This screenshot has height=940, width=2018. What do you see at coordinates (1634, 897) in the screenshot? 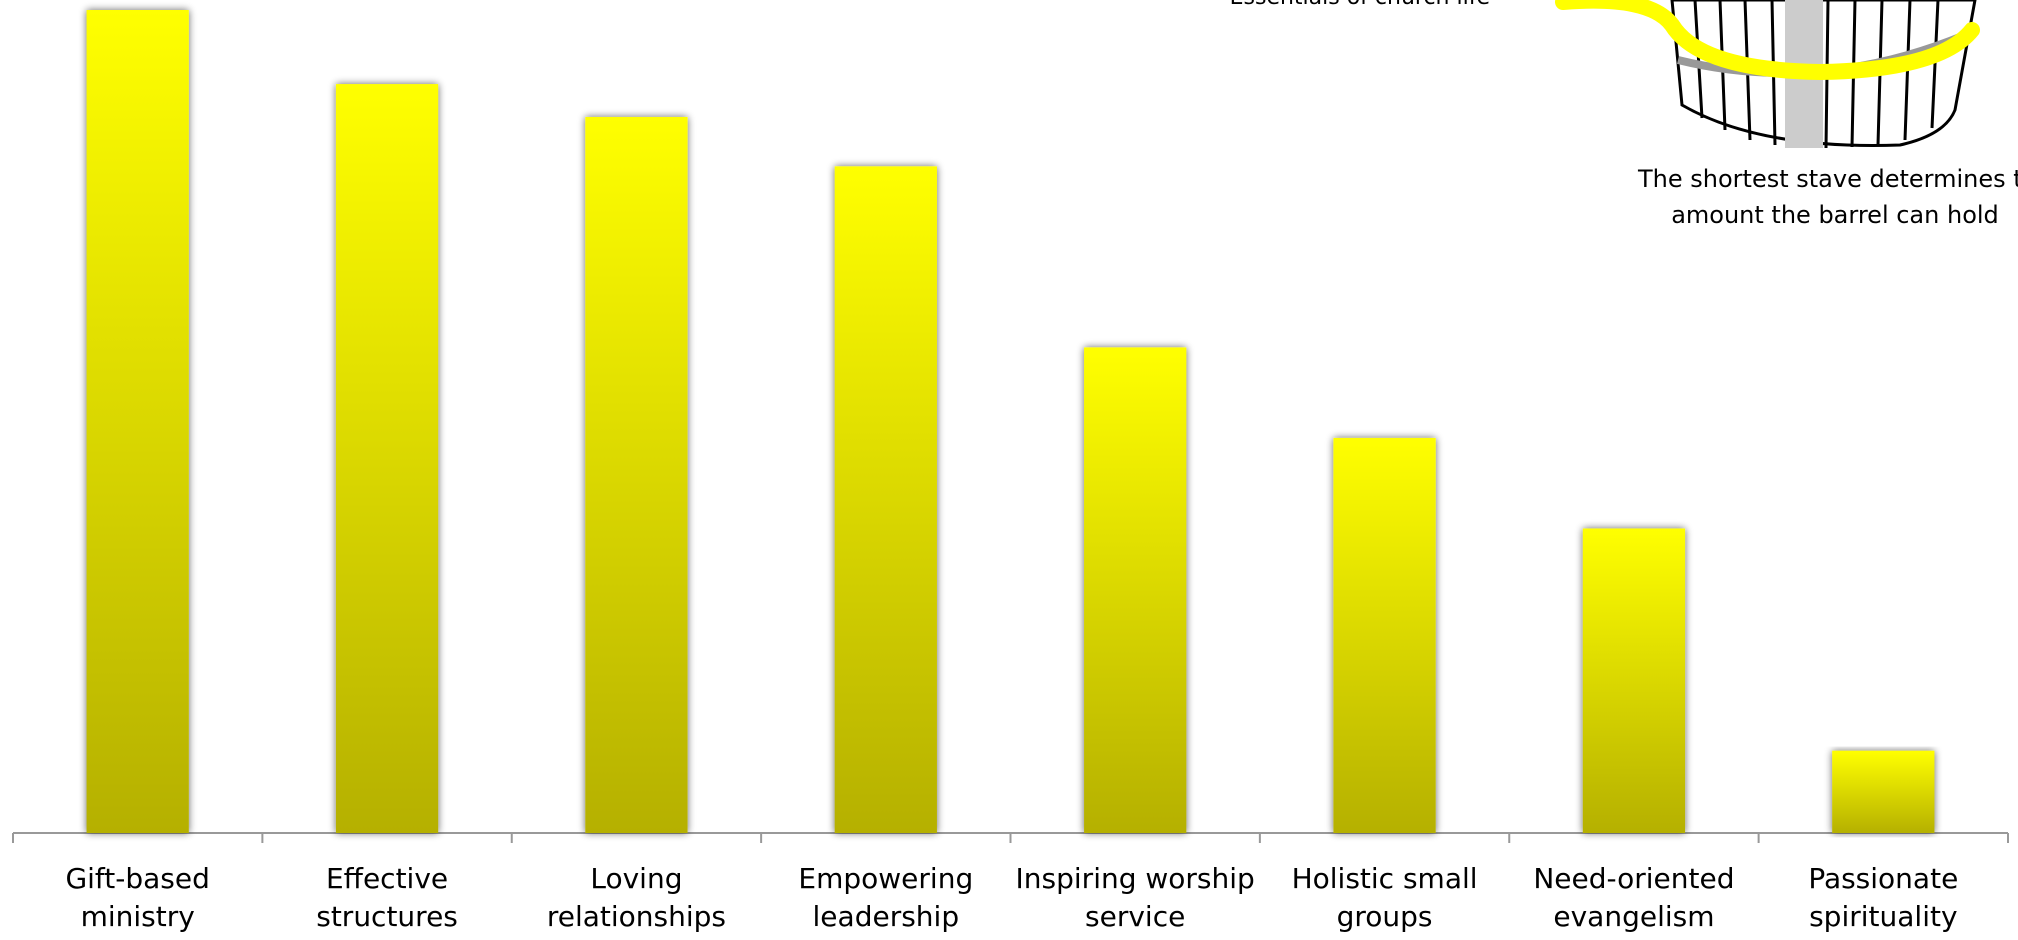
I see `x-tick-label: Need-oriented evangelism` at bounding box center [1634, 897].